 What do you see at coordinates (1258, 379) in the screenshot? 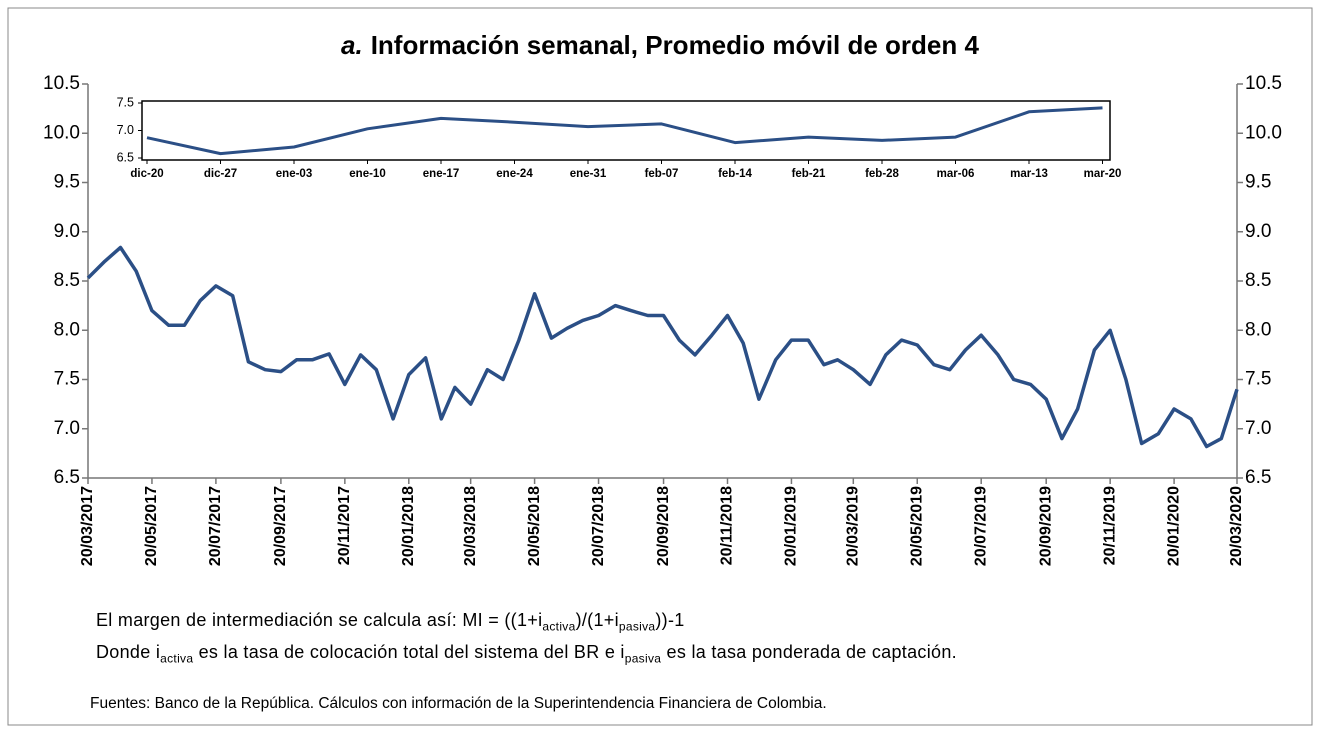
I see `y2-tick-label: 7.5` at bounding box center [1258, 379].